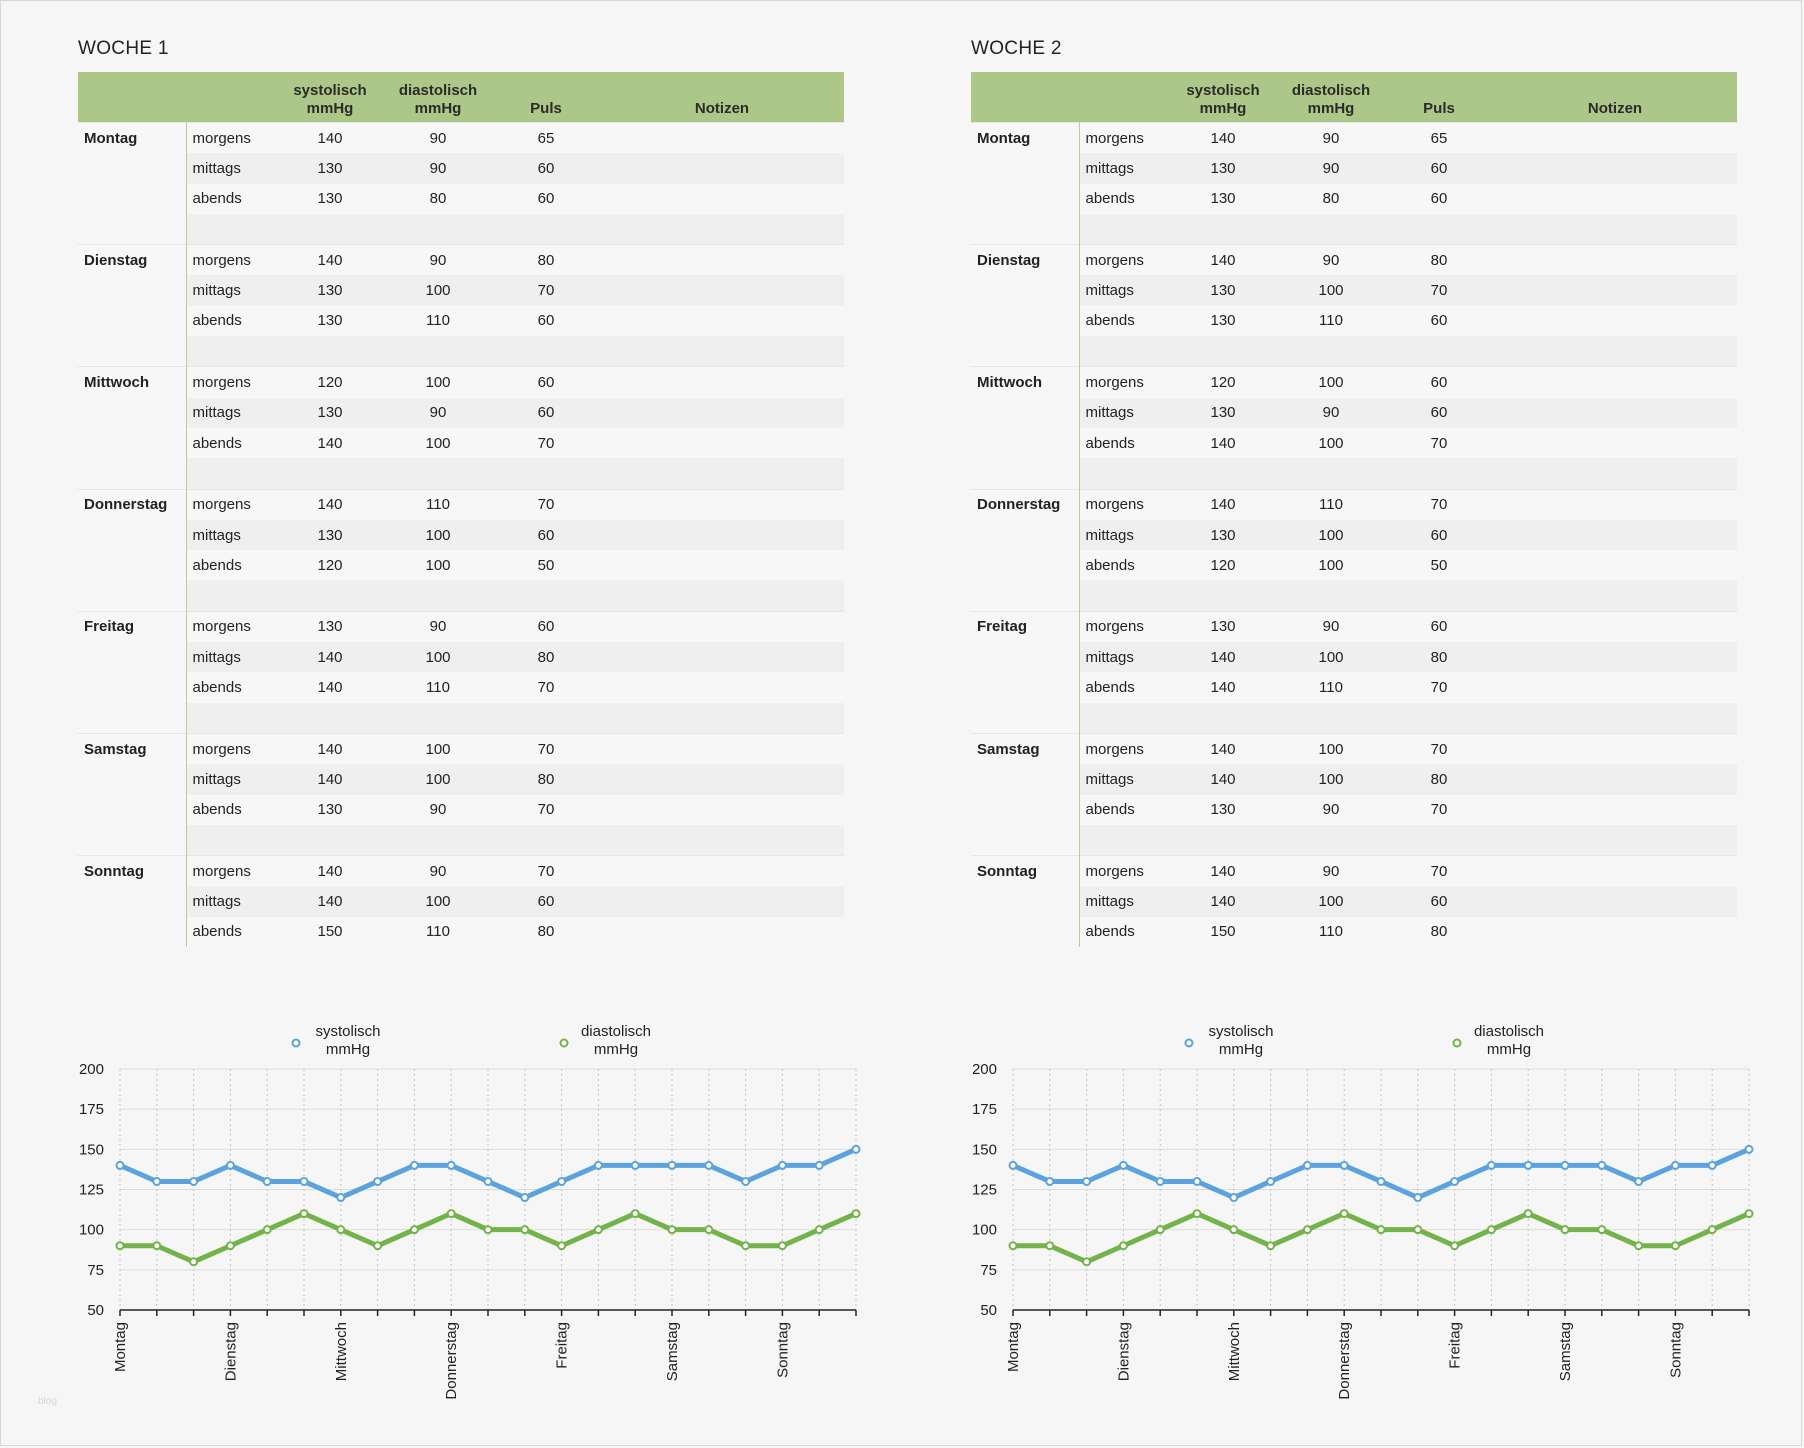  Describe the element at coordinates (1439, 626) in the screenshot. I see `pulse-value: 60` at that location.